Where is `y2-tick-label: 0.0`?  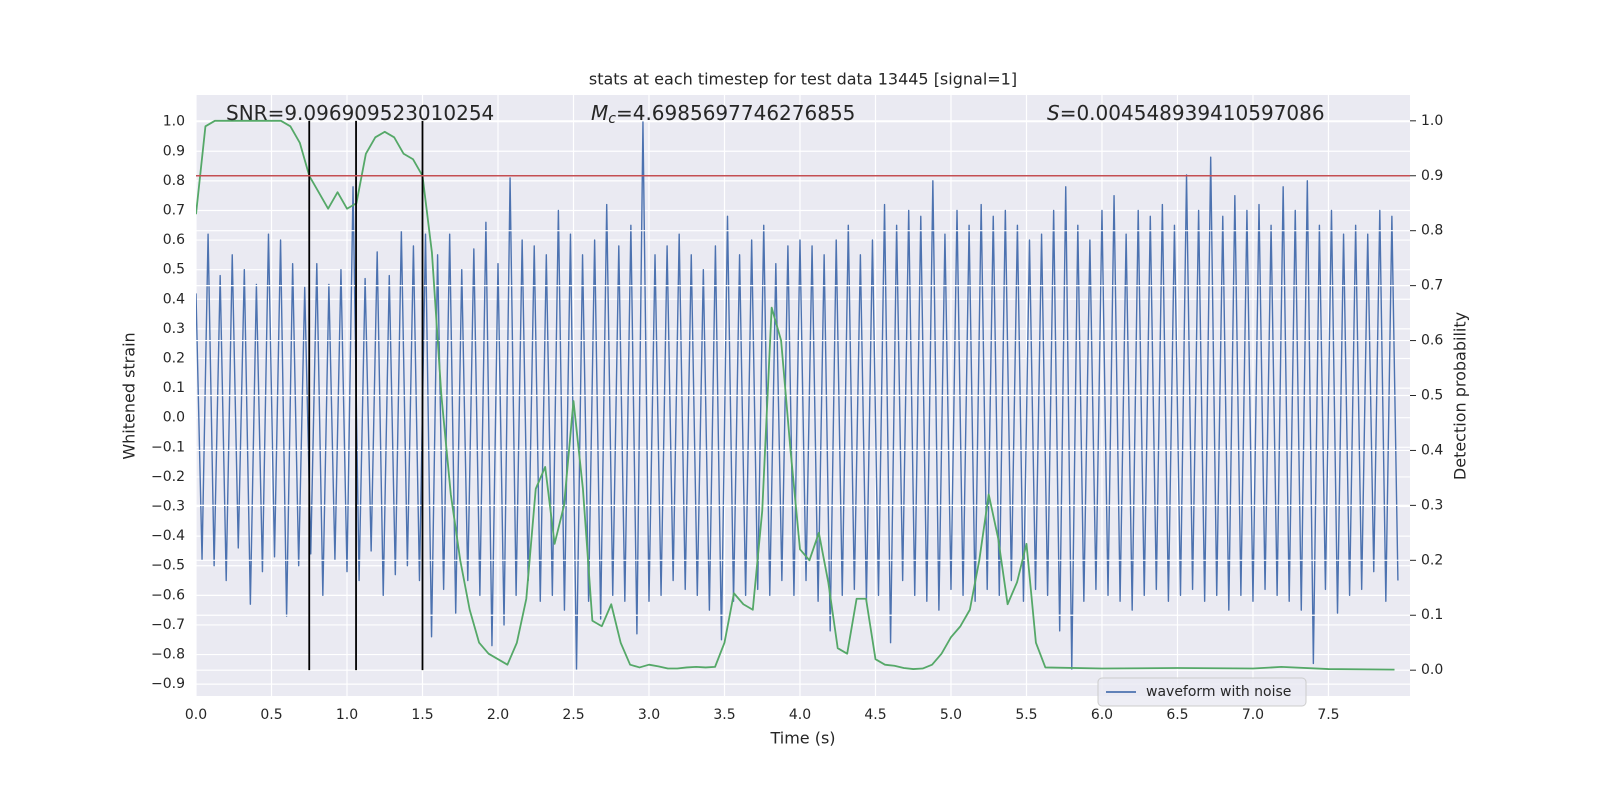 y2-tick-label: 0.0 is located at coordinates (1432, 670).